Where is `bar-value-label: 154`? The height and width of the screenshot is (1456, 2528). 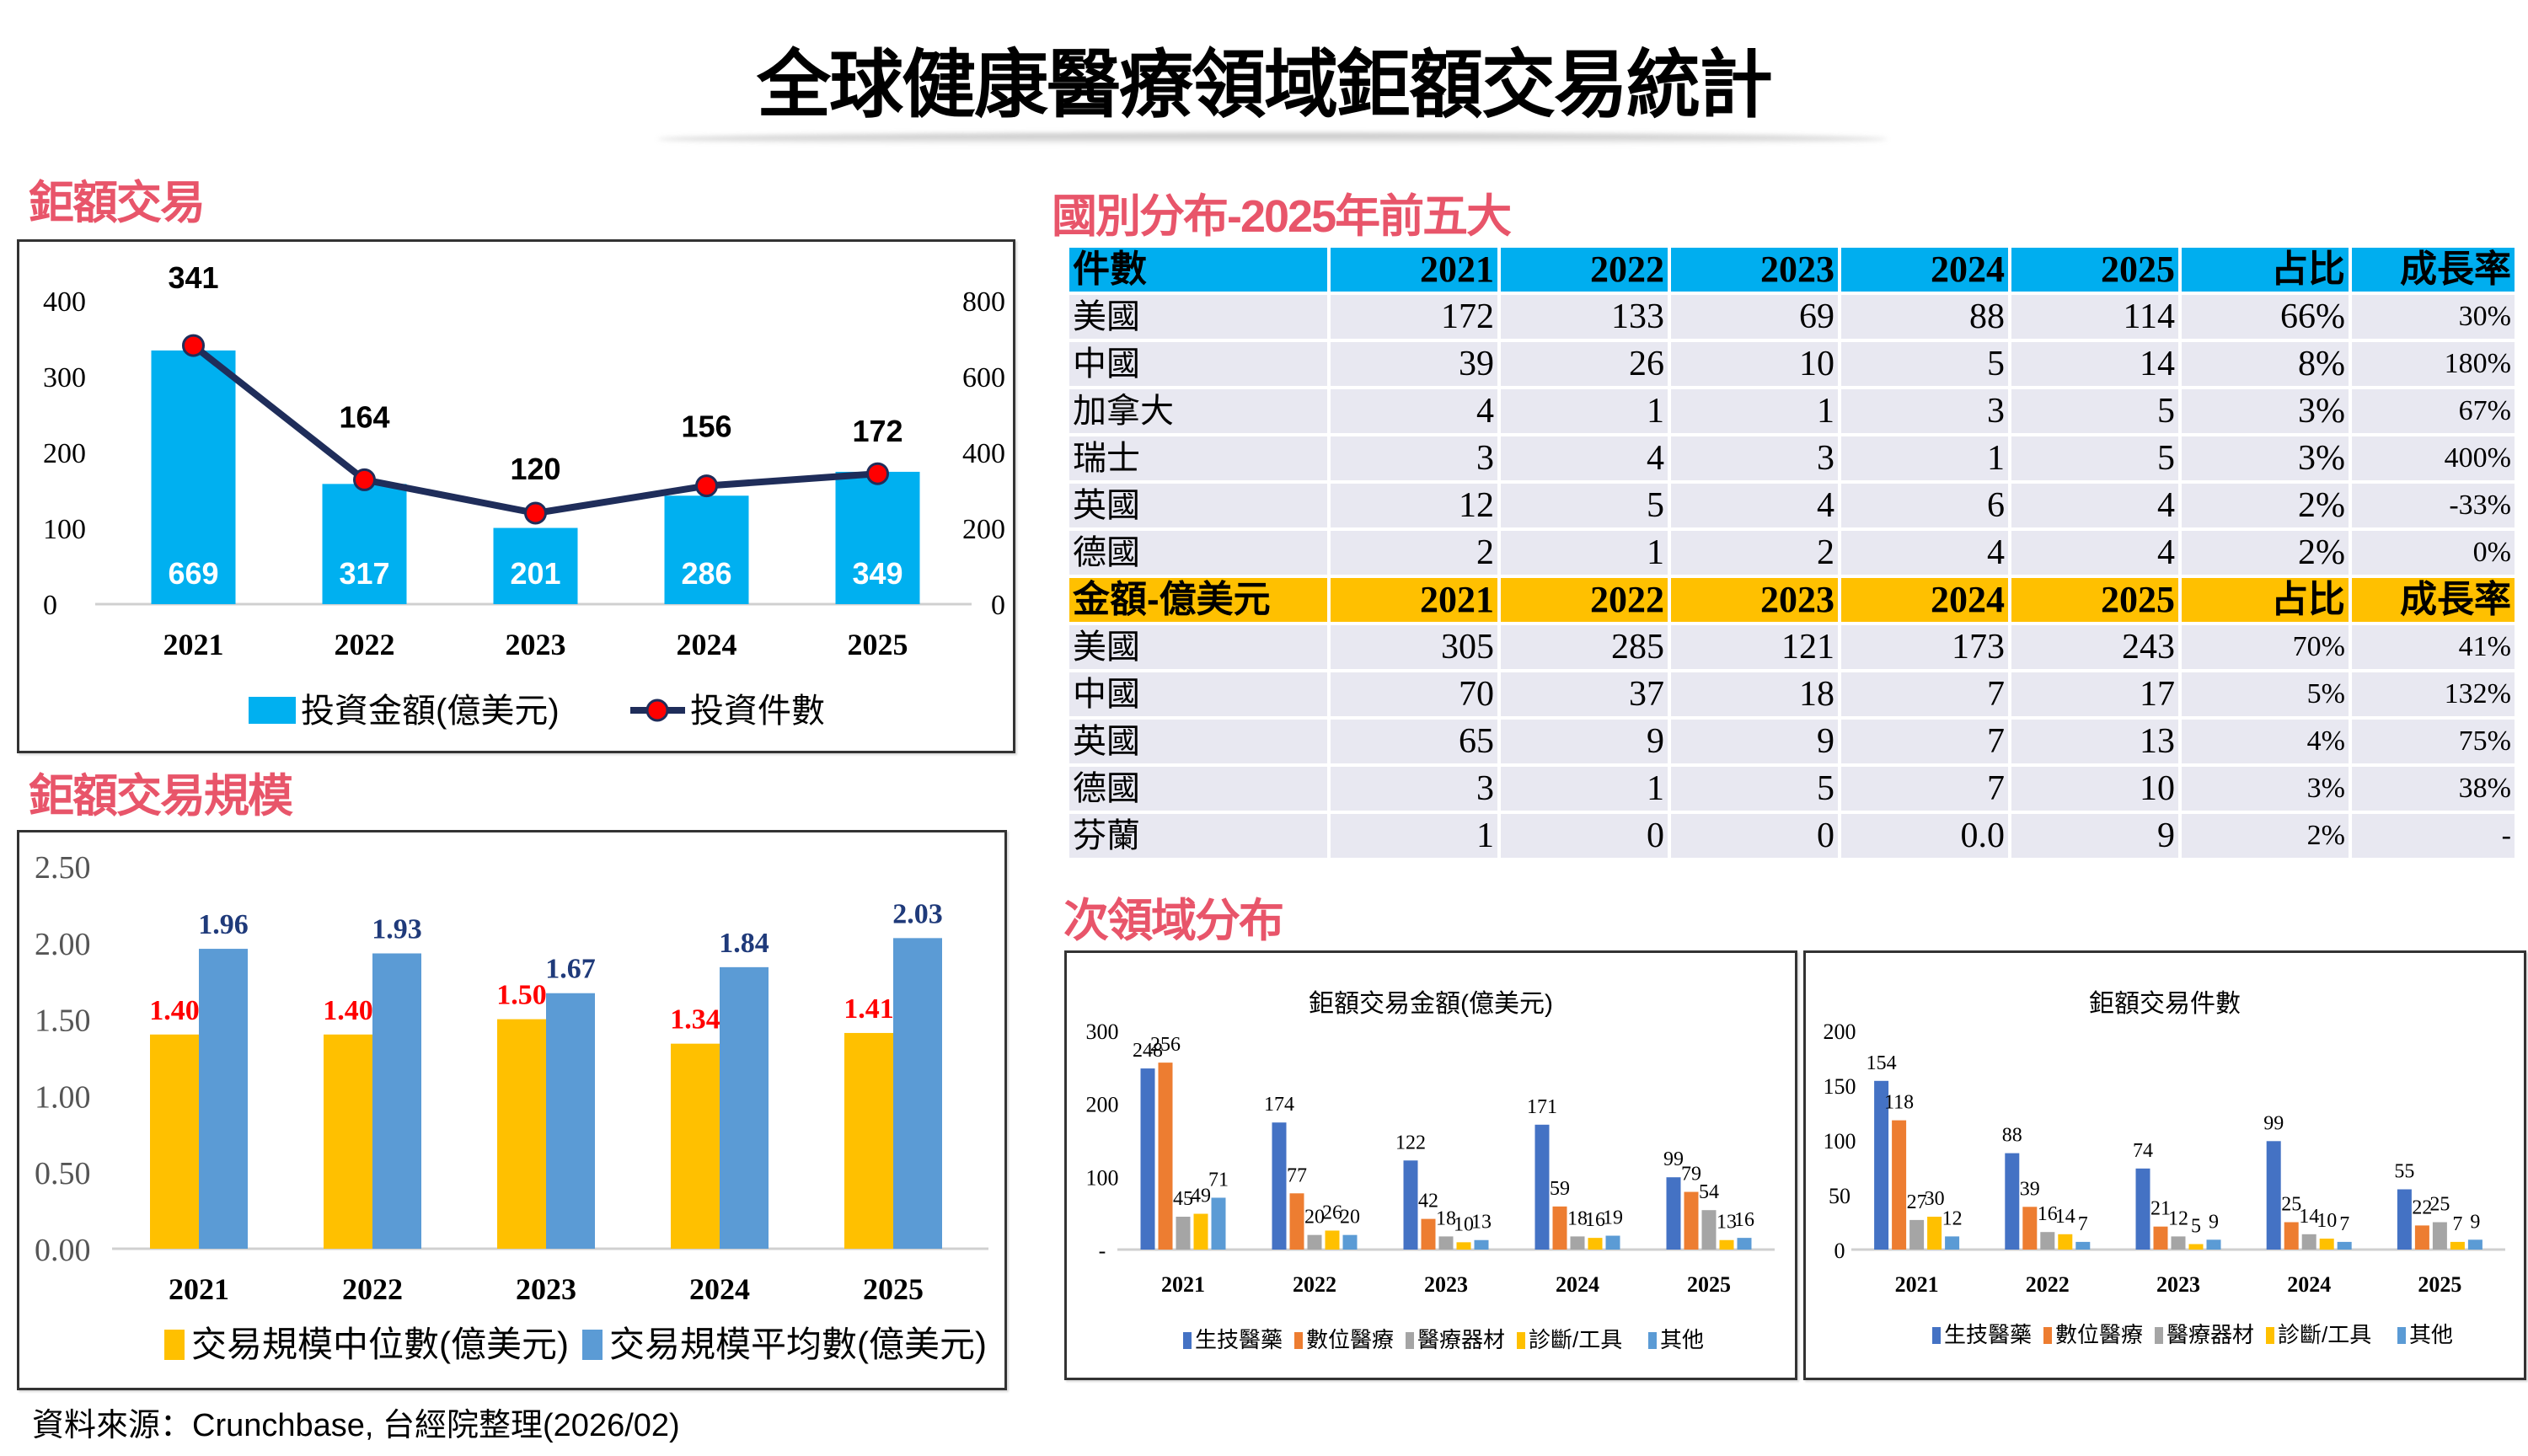
bar-value-label: 154 is located at coordinates (1882, 1063).